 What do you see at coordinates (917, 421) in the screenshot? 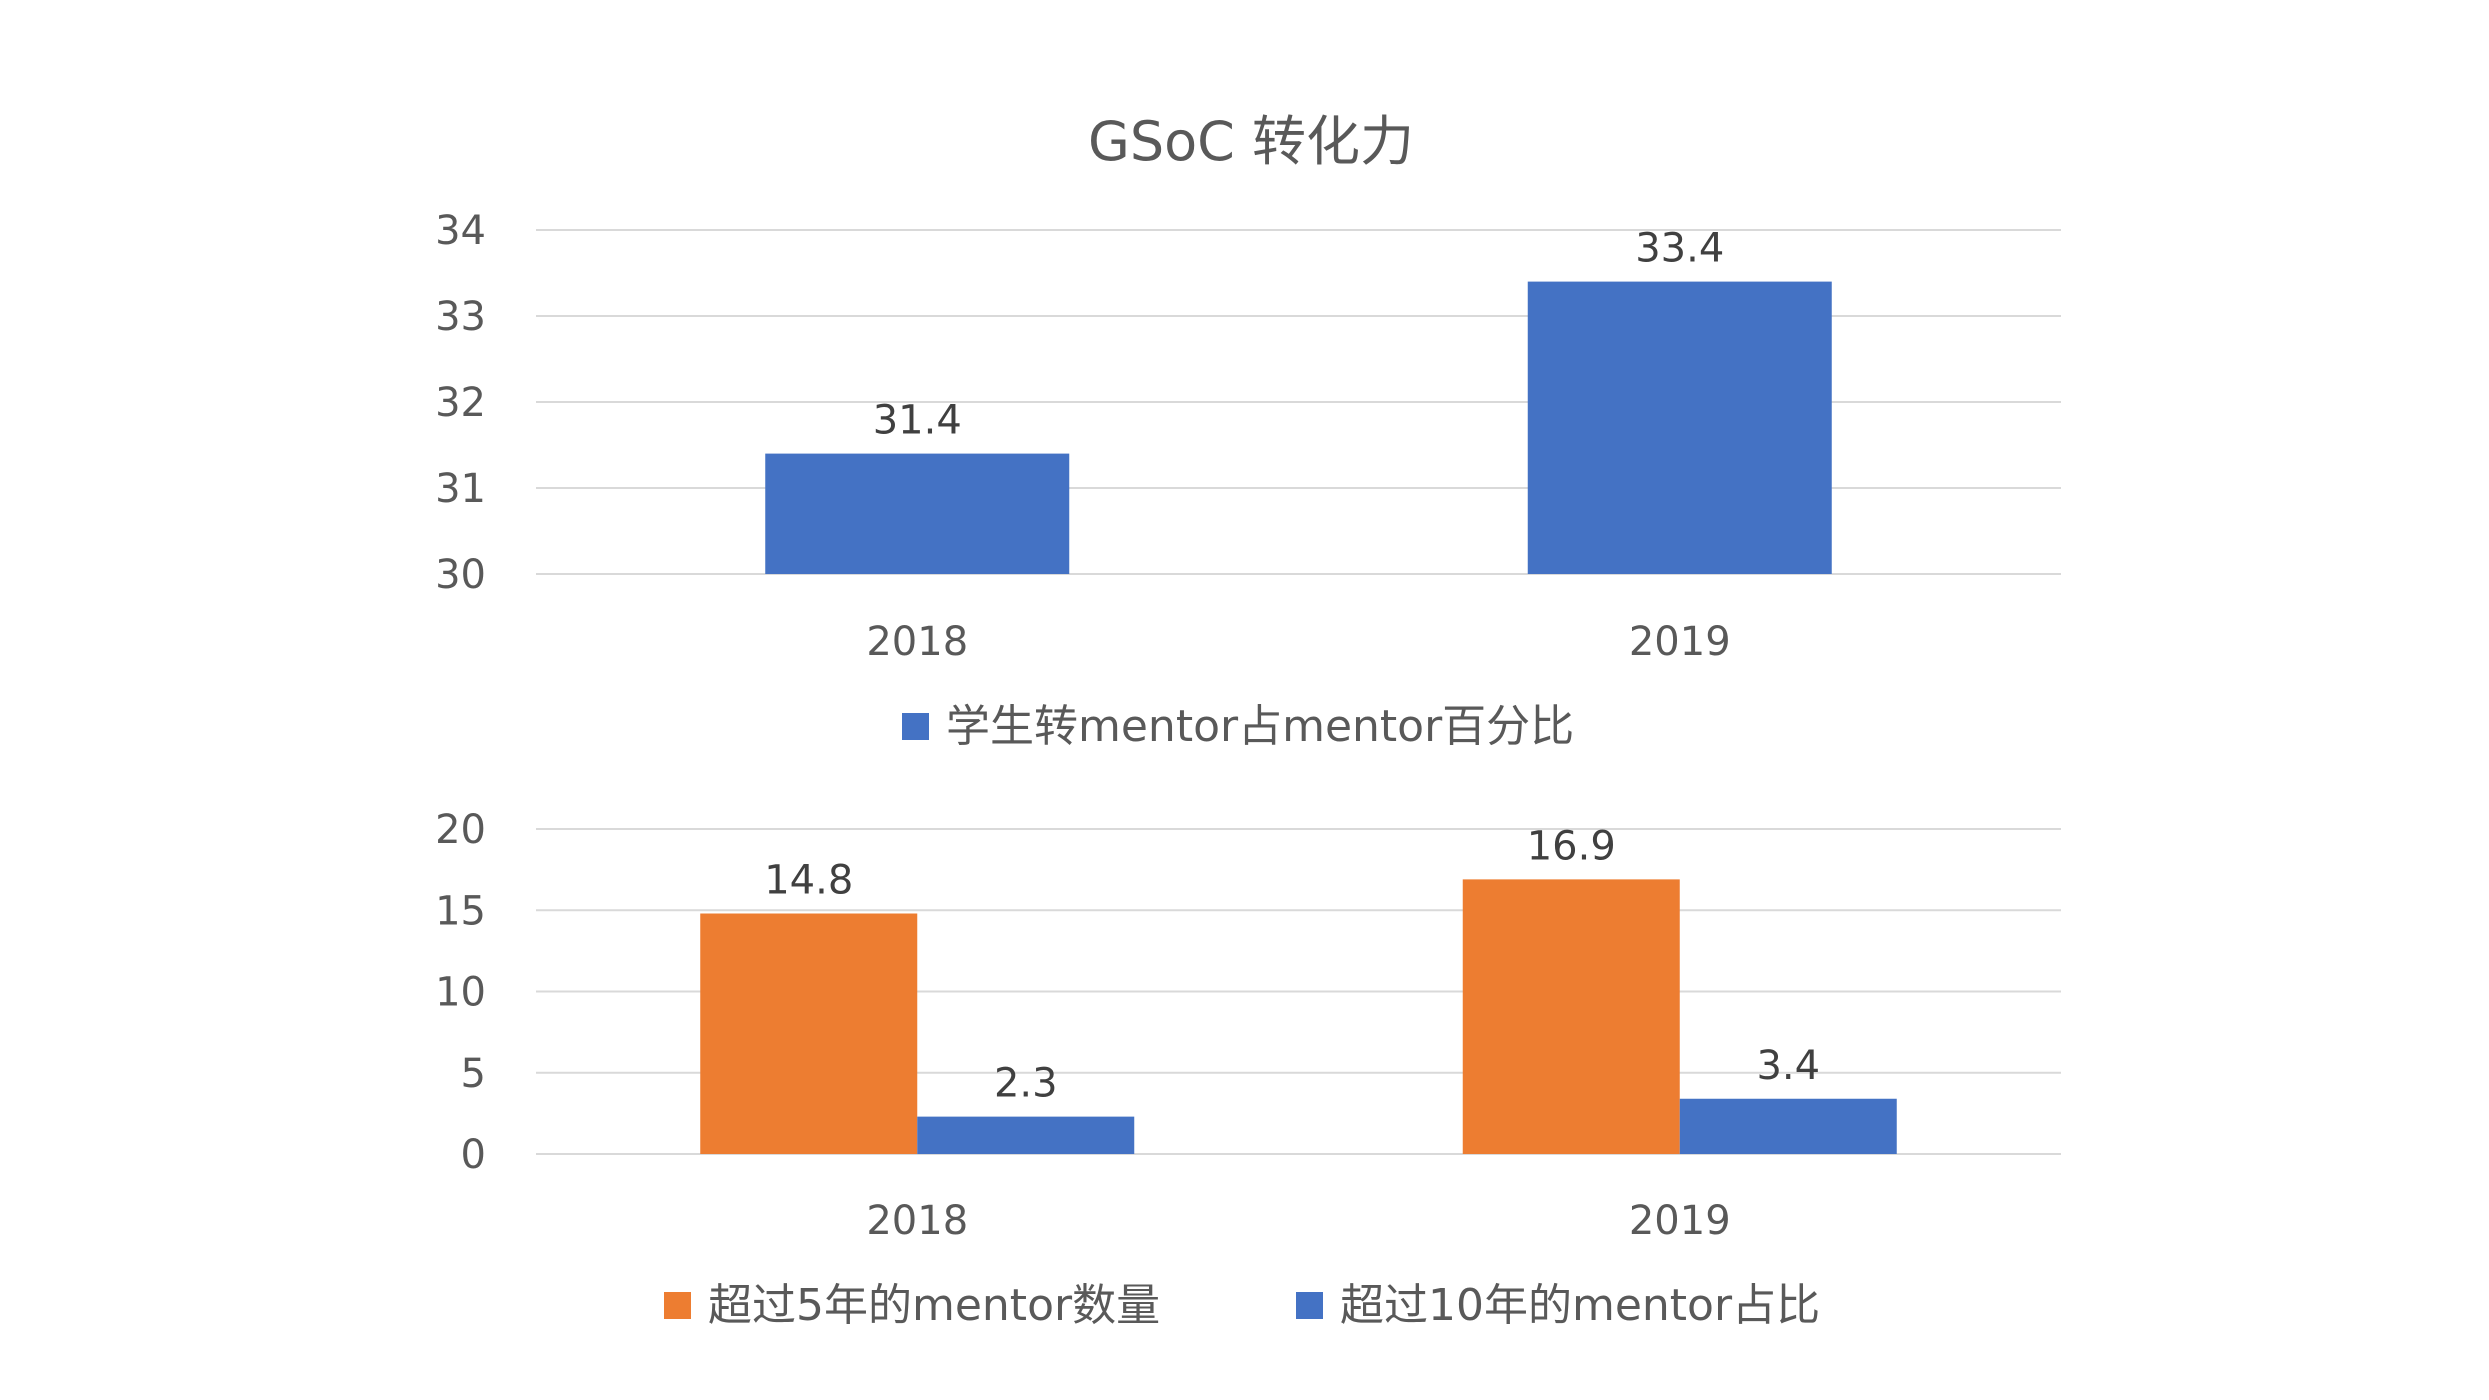
I see `data-label: 31.4` at bounding box center [917, 421].